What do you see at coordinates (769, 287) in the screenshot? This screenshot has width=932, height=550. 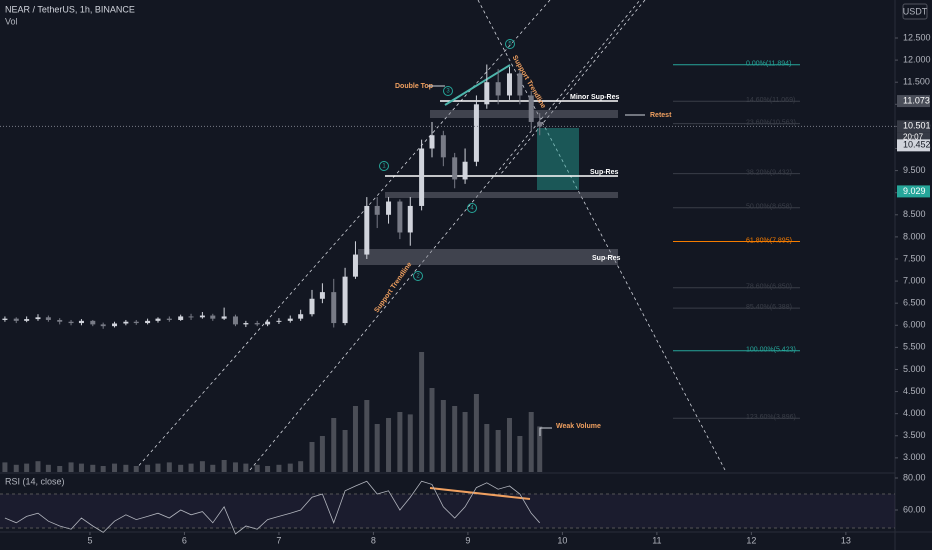 I see `fib-label: 78.60%(6.850)` at bounding box center [769, 287].